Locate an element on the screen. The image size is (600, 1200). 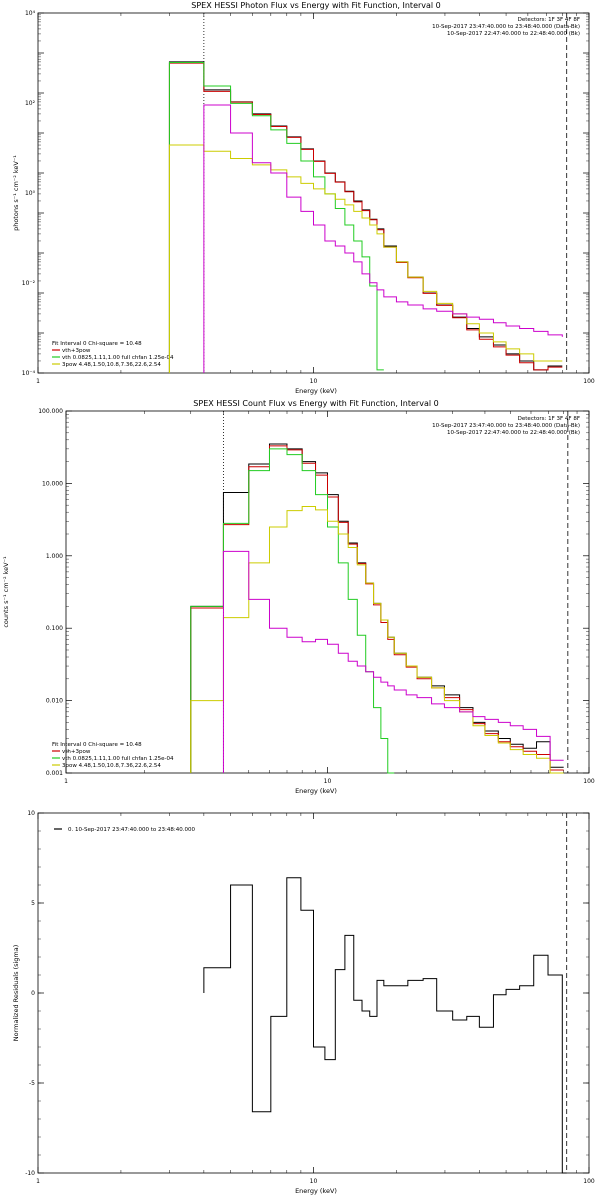
residuals-x-tick-label: 1 is located at coordinates (38, 1181).